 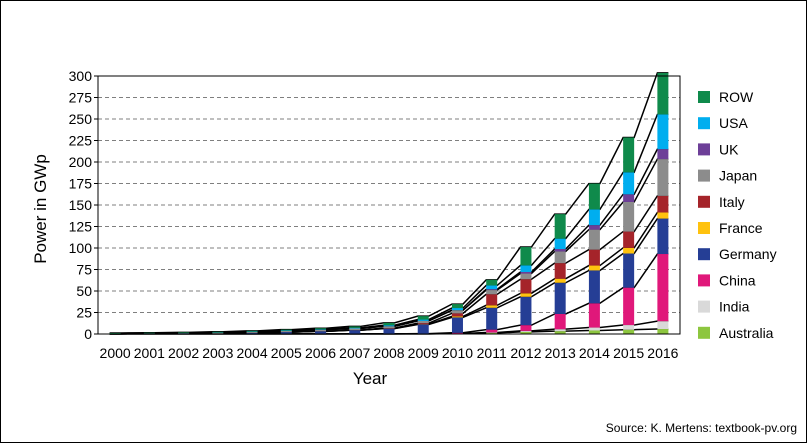 What do you see at coordinates (560, 271) in the screenshot?
I see `bar-segment-italy-2013` at bounding box center [560, 271].